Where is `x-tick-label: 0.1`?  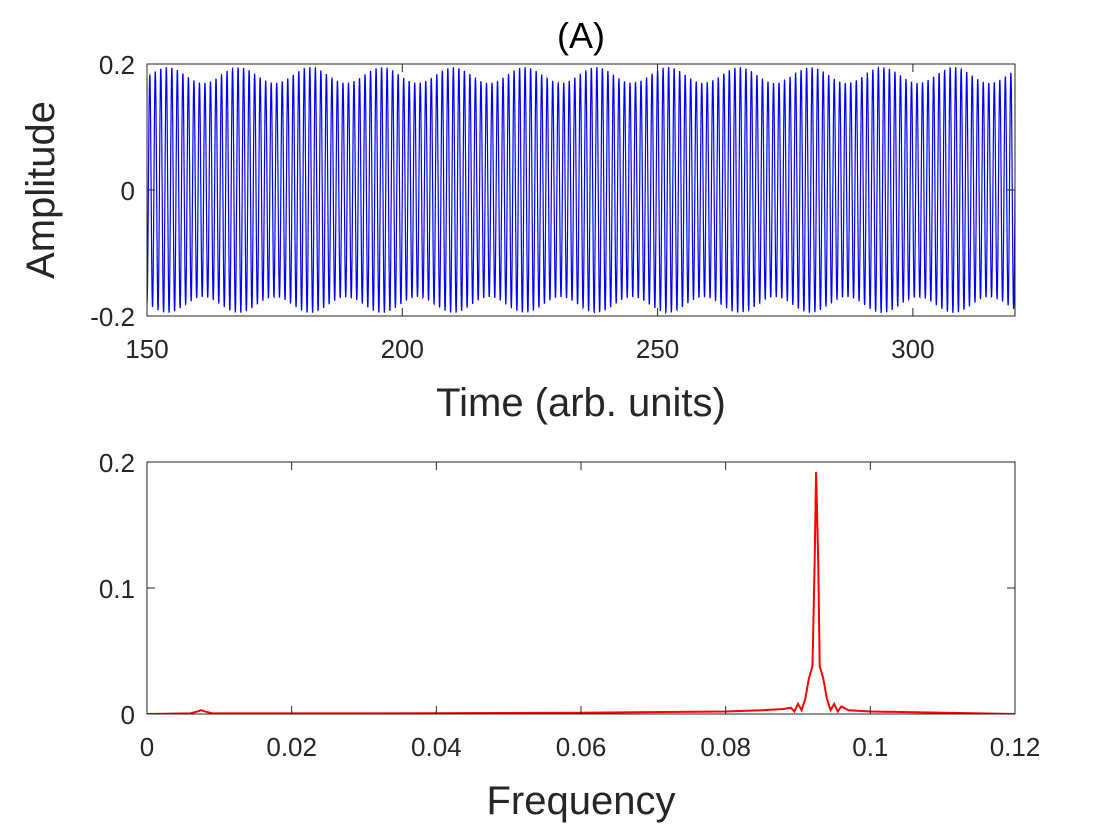
x-tick-label: 0.1 is located at coordinates (870, 747).